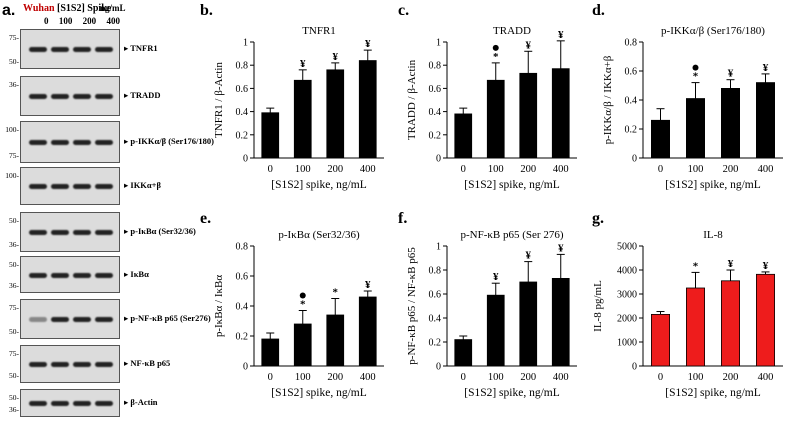 Image resolution: width=793 pixels, height=423 pixels. Describe the element at coordinates (169, 141) in the screenshot. I see `protein-label: ▸ p-IKKα/β (Ser176/180)` at that location.